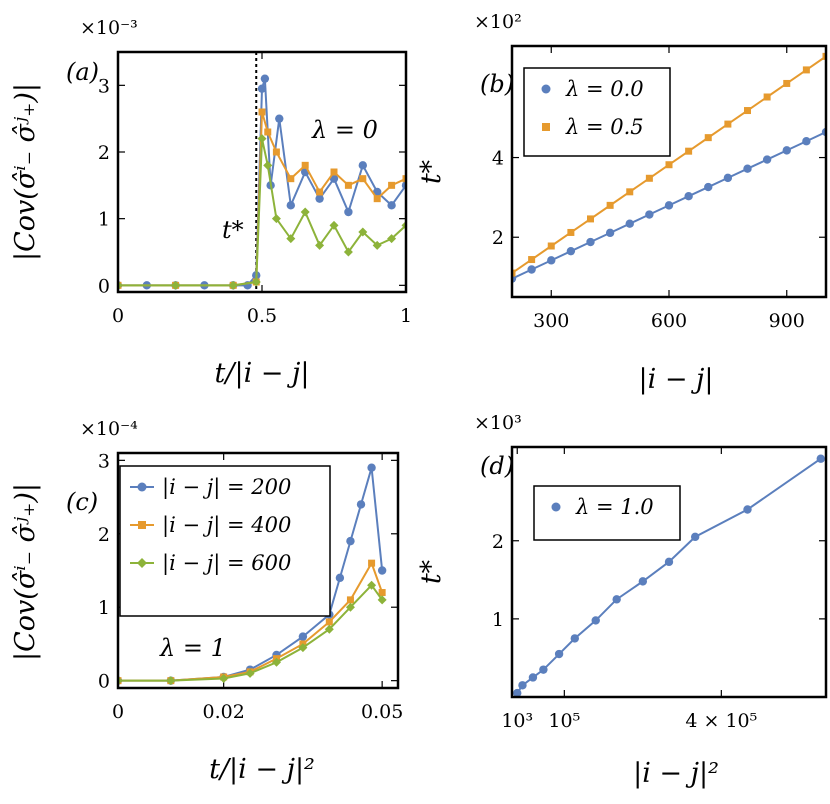 The height and width of the screenshot is (804, 830). I want to click on panel-d-ytick-label: 1, so click(498, 620).